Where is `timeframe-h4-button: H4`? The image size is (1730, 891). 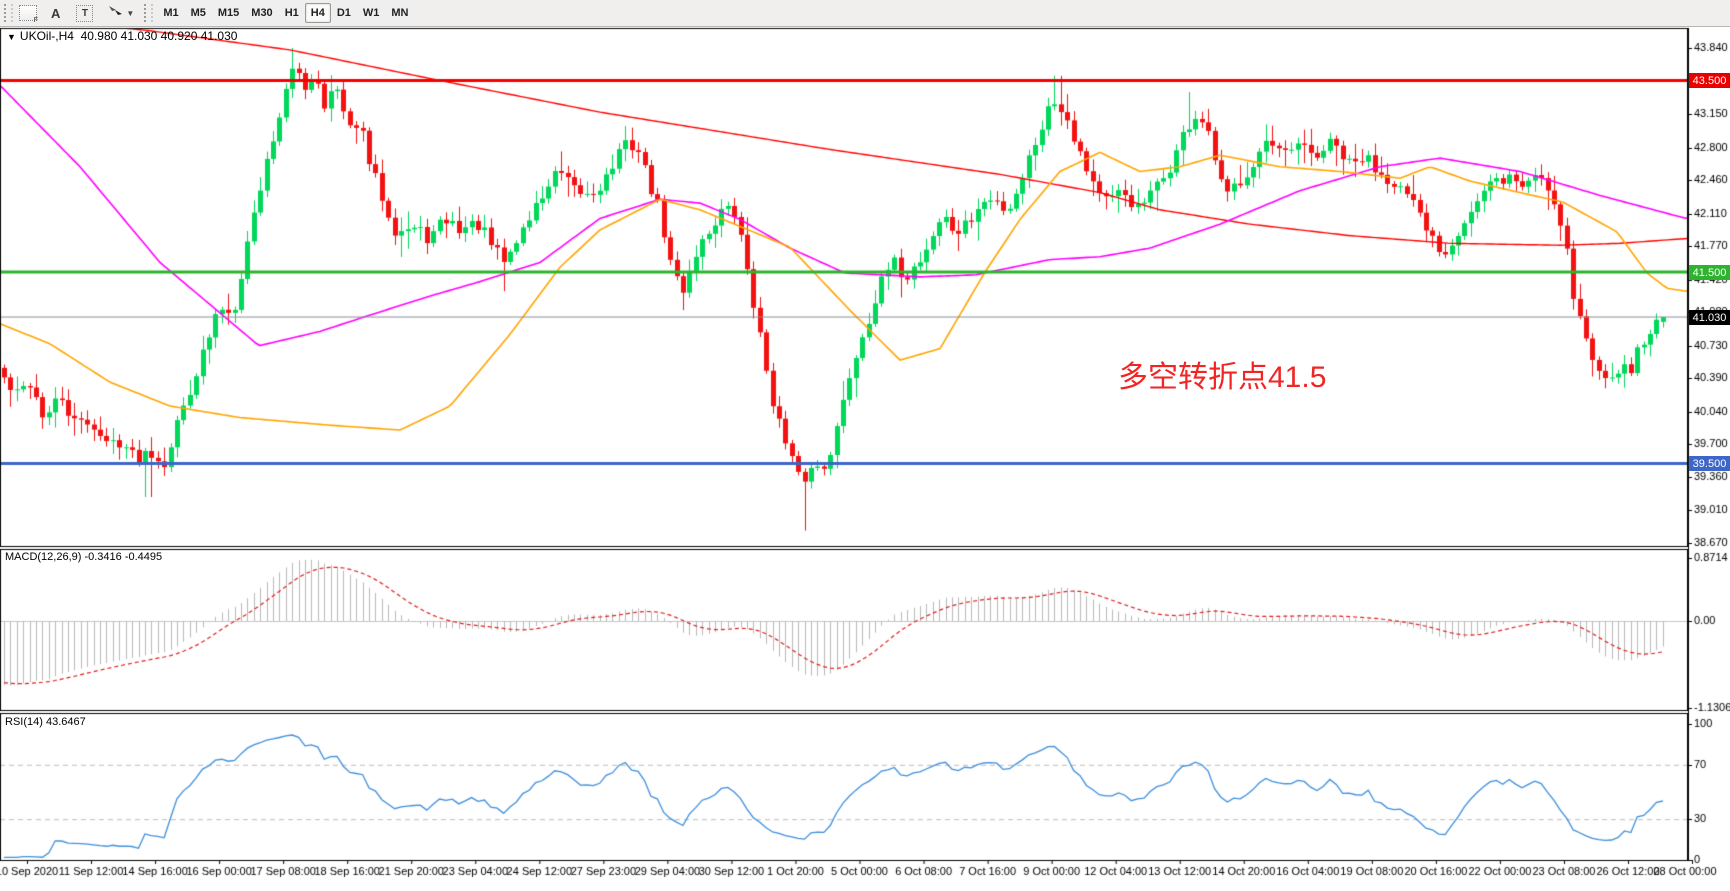 timeframe-h4-button: H4 is located at coordinates (317, 13).